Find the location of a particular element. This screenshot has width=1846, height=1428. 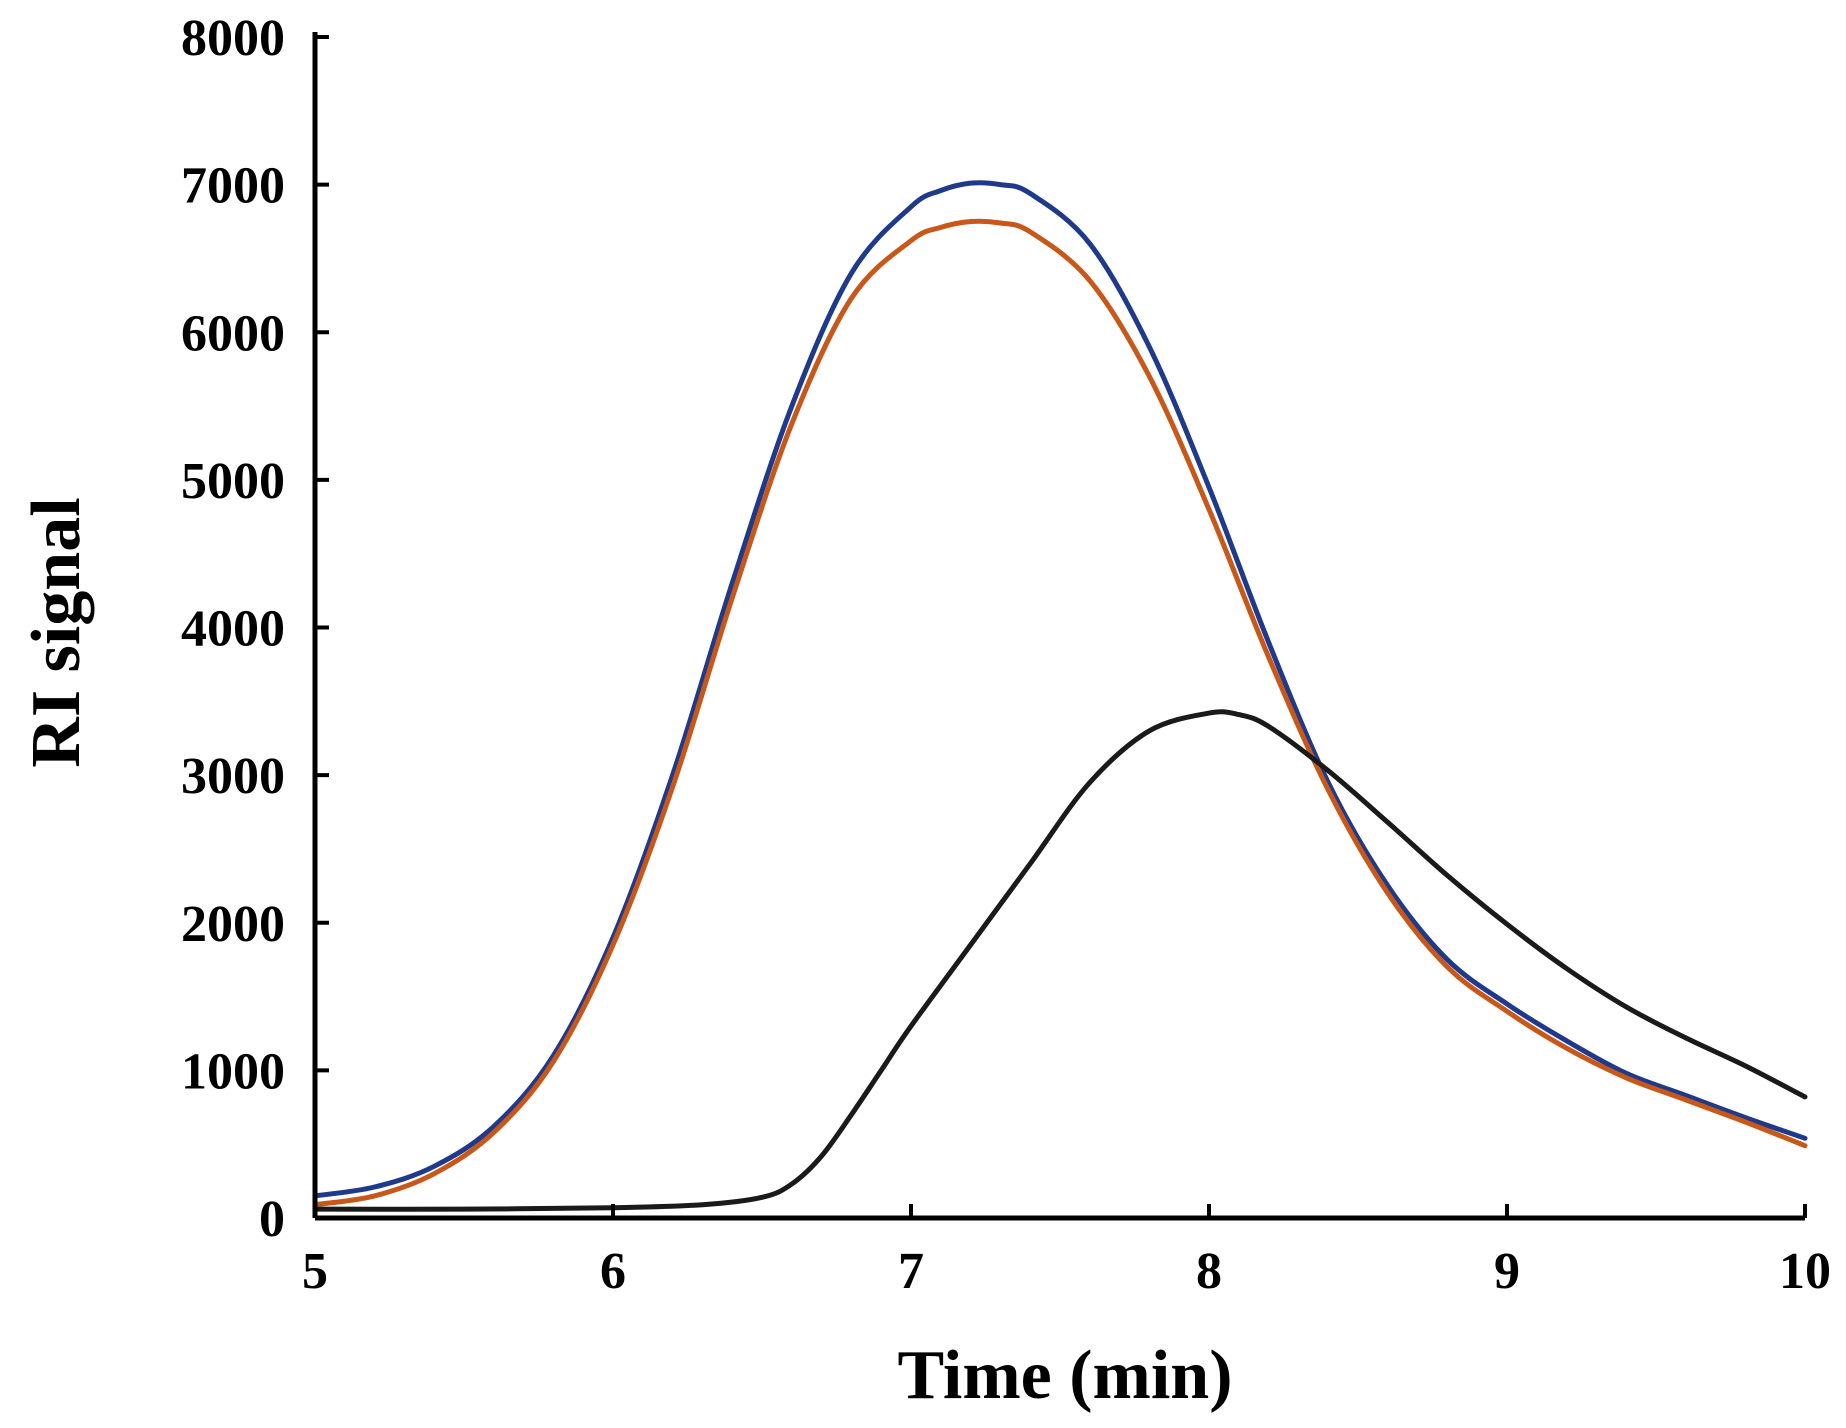

y-tick-label: 1000 is located at coordinates (233, 1071).